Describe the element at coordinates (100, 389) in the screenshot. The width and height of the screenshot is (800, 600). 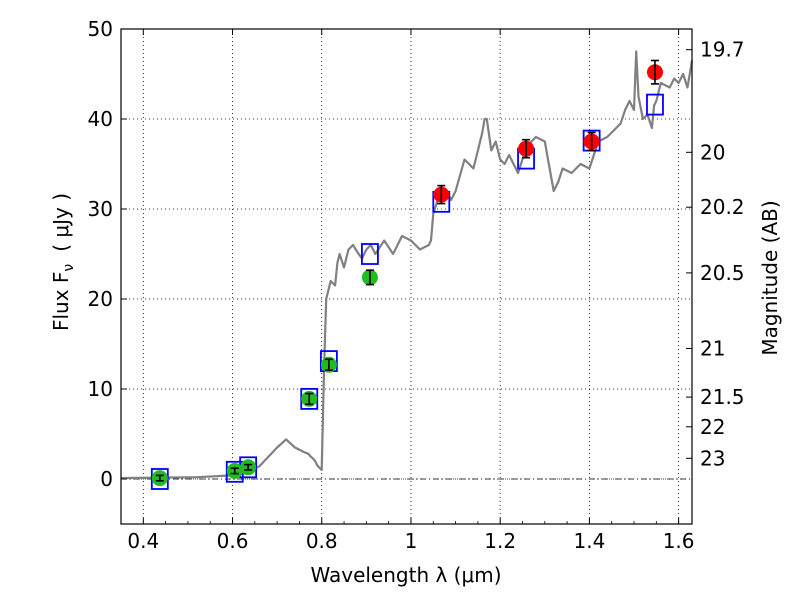
I see `y-tick-label: 10` at that location.